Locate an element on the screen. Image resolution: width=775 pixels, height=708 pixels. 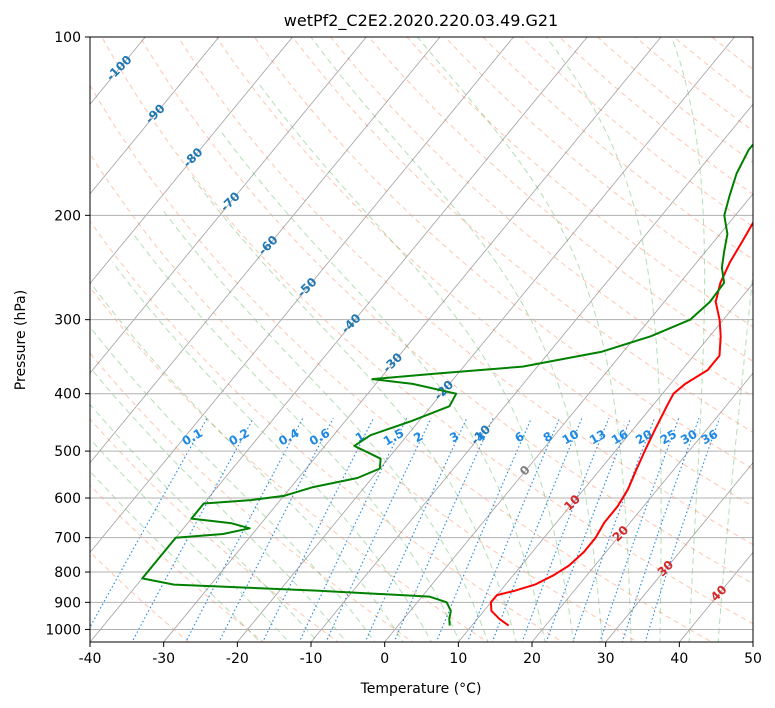
x-tick-label: 30 is located at coordinates (606, 659).